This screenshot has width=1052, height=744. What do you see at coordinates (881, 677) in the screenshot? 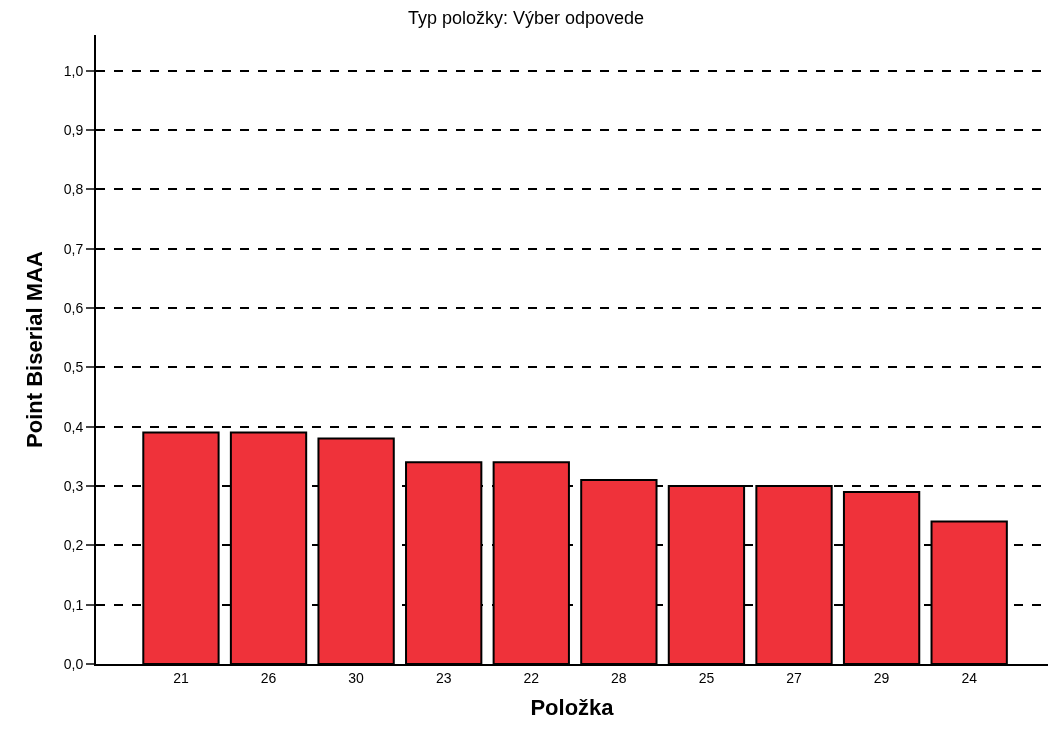
I see `x-tick-label: 29` at bounding box center [881, 677].